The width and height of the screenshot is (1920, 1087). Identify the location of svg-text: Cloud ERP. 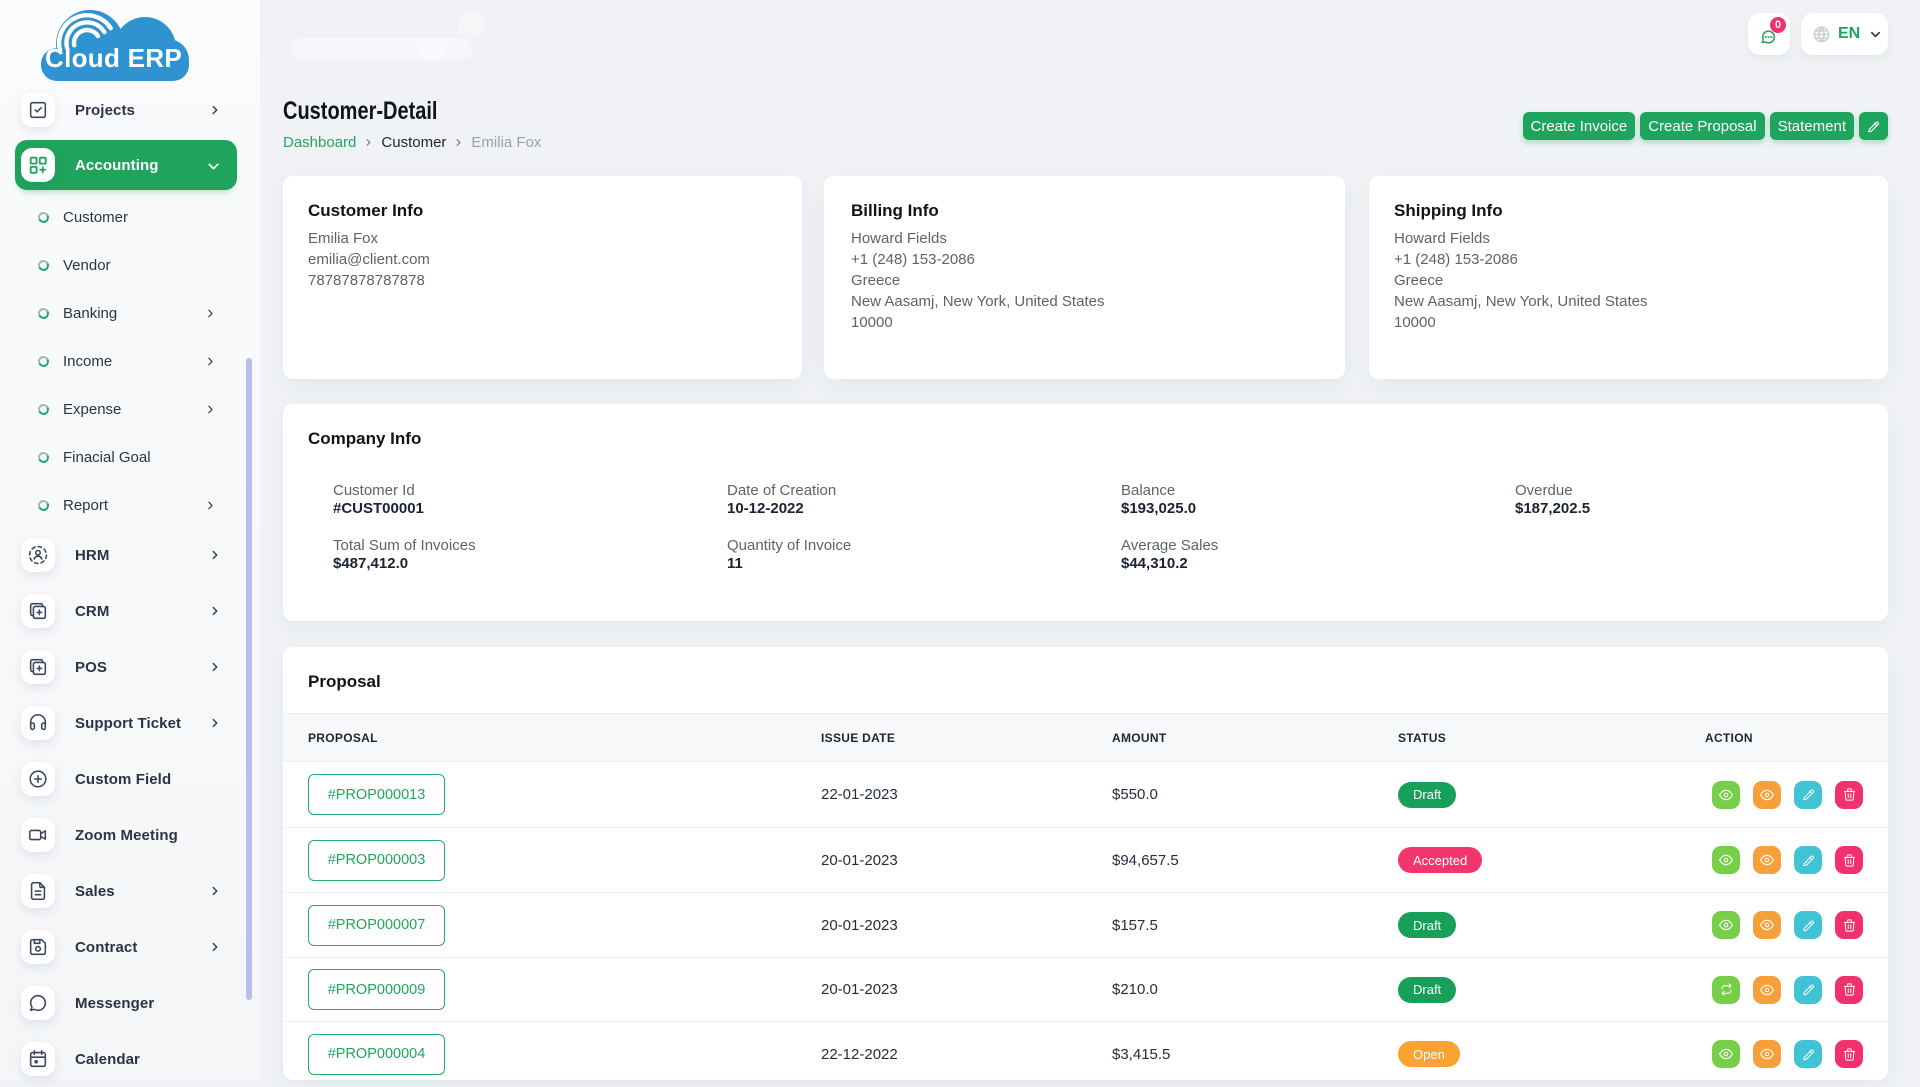
(113, 58).